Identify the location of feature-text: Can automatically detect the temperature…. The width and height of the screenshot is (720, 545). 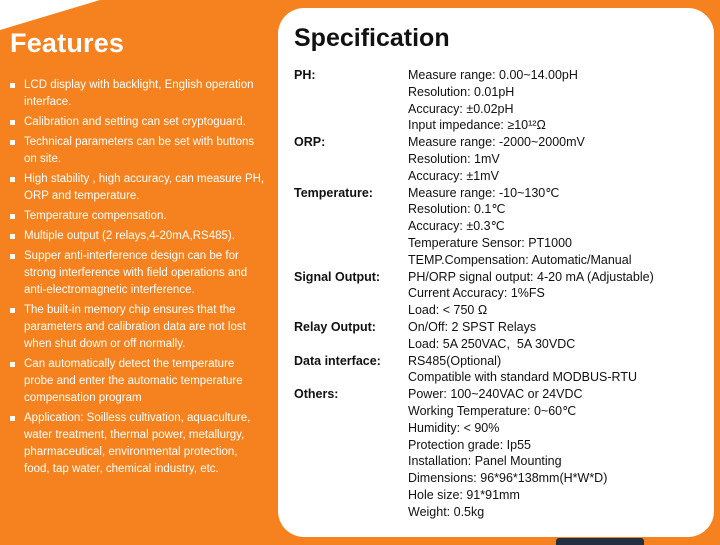
(133, 381).